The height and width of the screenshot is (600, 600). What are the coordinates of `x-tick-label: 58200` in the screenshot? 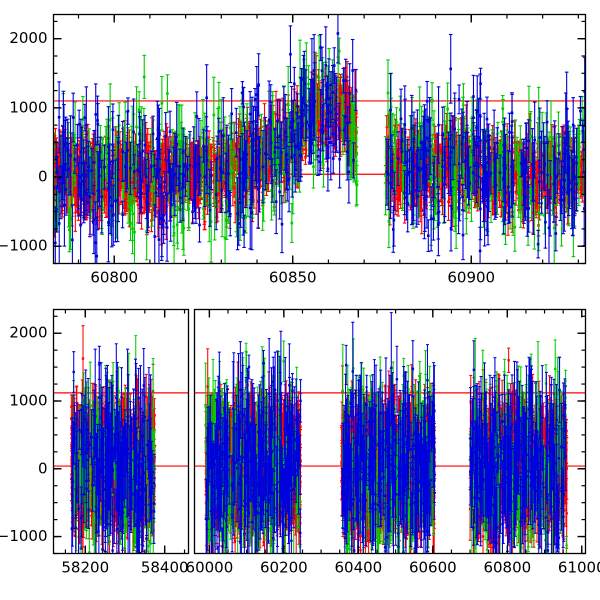 It's located at (85, 568).